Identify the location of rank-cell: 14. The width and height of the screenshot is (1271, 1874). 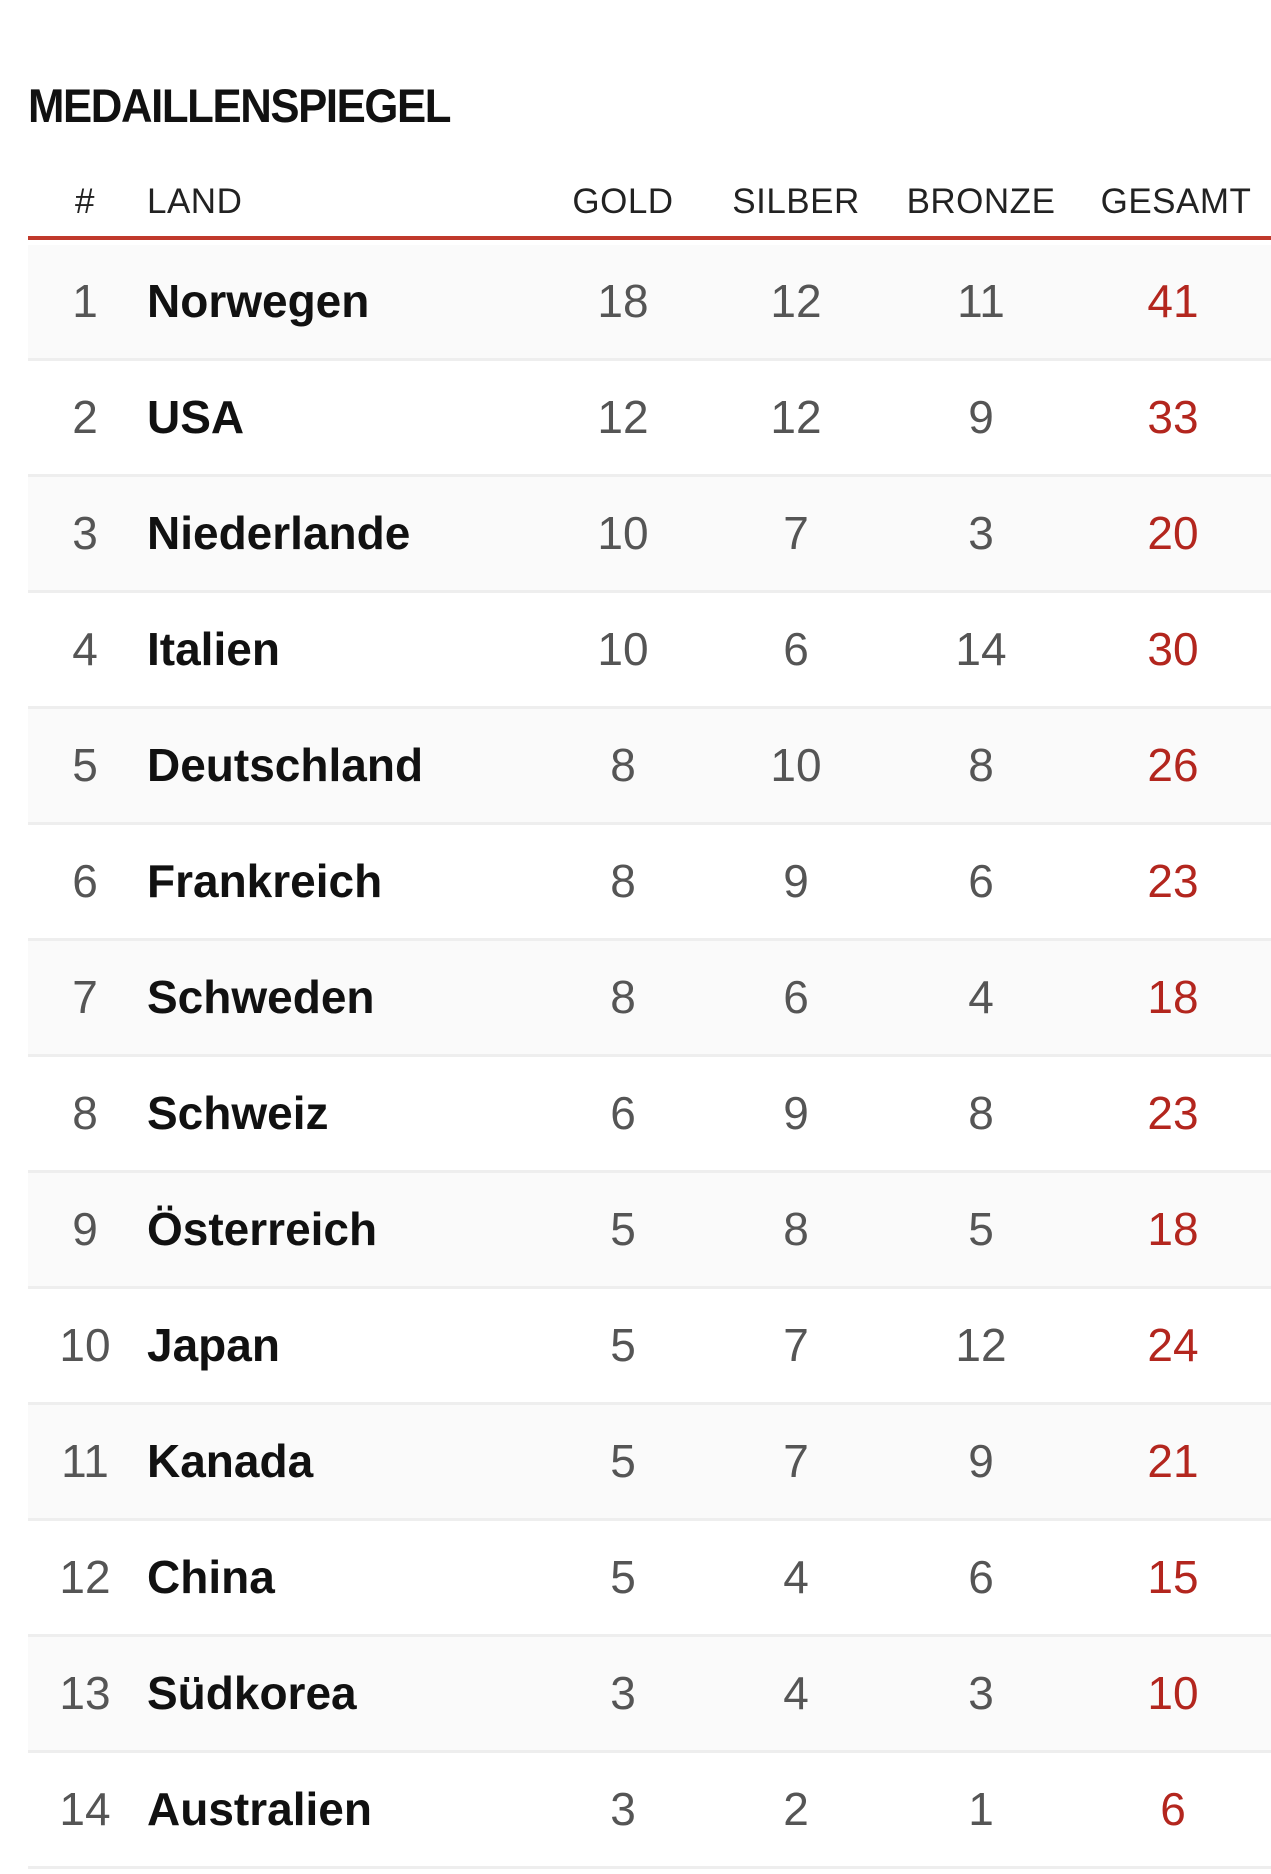
(85, 1809).